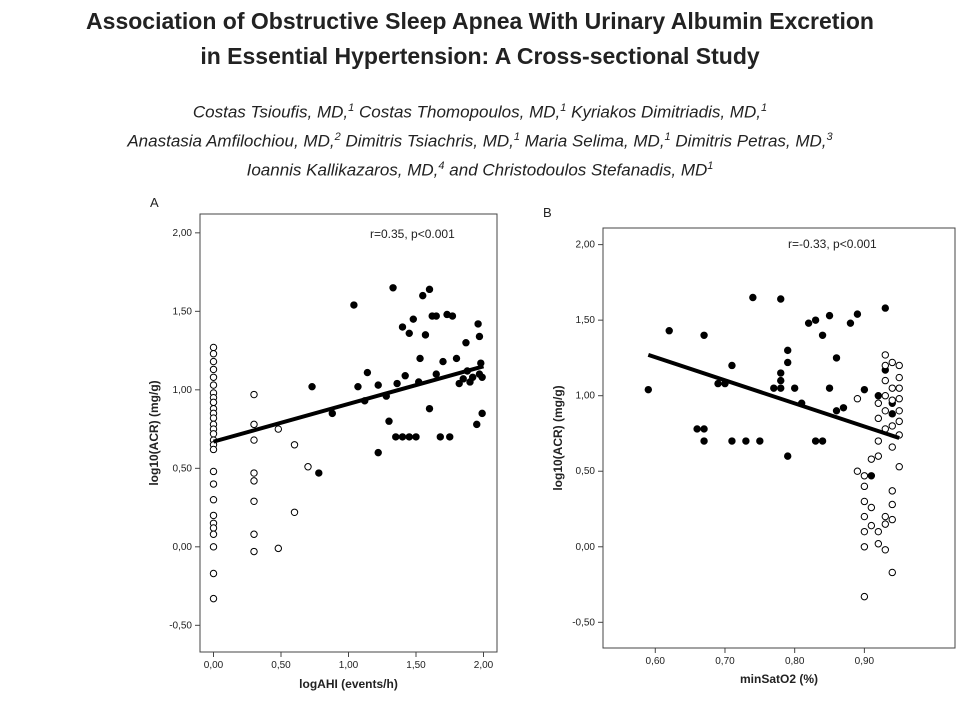 This screenshot has height=720, width=960. Describe the element at coordinates (342, 170) in the screenshot. I see `author-name: Ioannis Kallikazaros, MD,` at that location.